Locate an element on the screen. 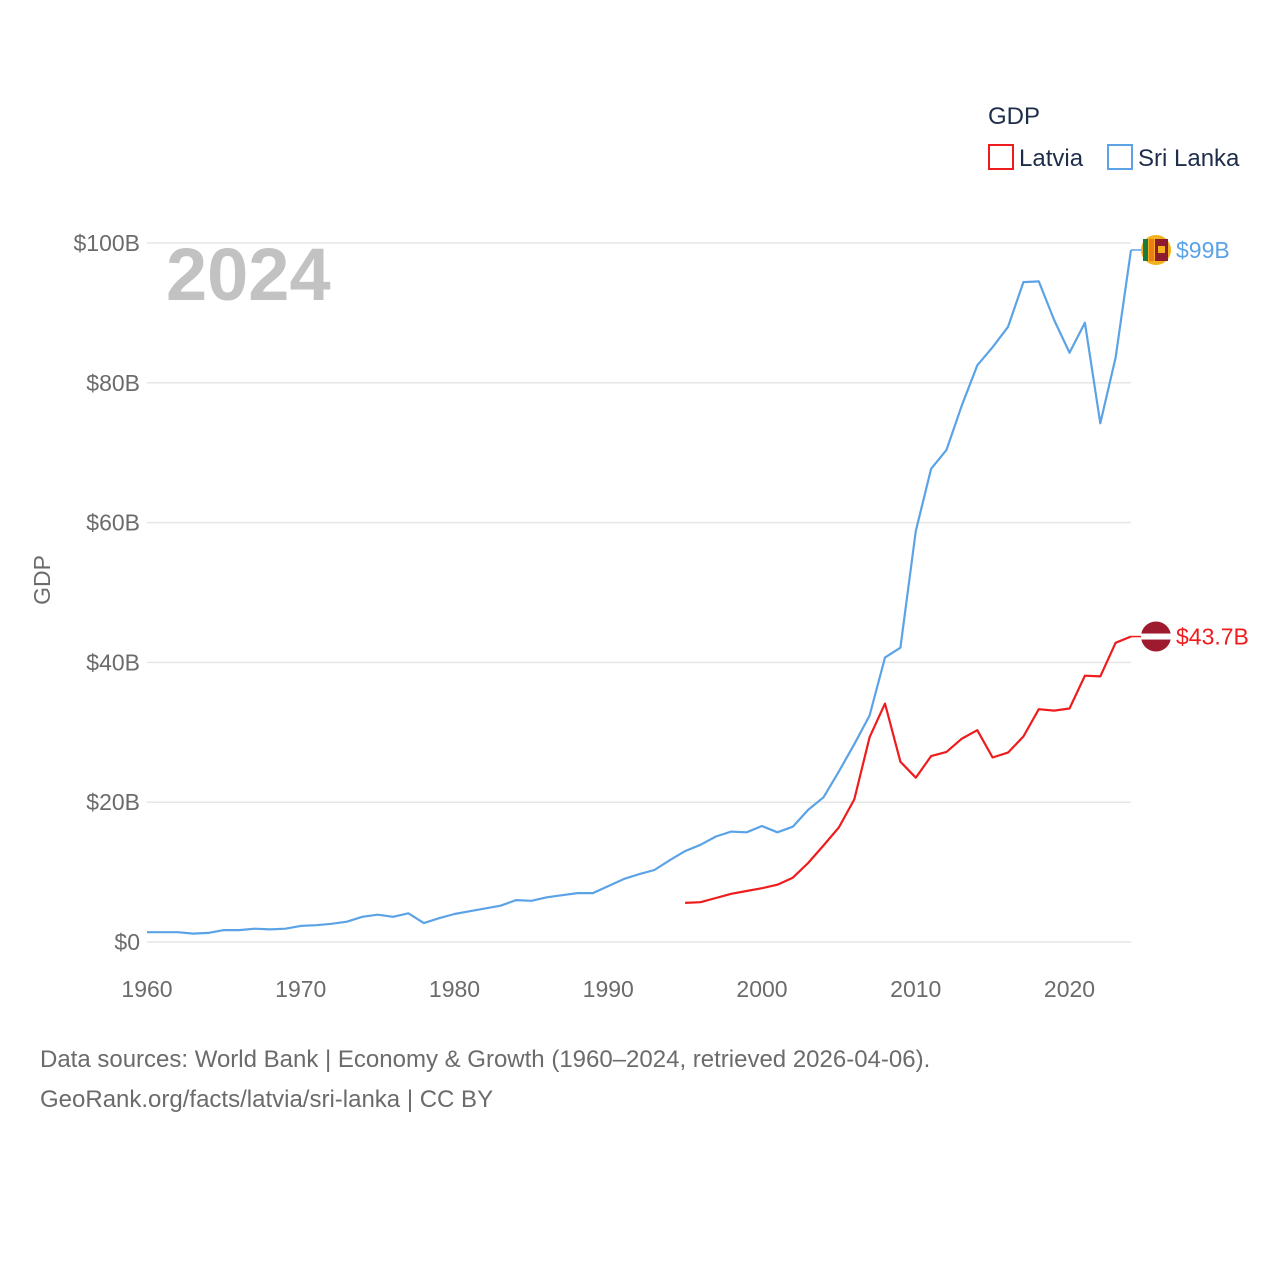  series-line-latvia is located at coordinates (908, 769).